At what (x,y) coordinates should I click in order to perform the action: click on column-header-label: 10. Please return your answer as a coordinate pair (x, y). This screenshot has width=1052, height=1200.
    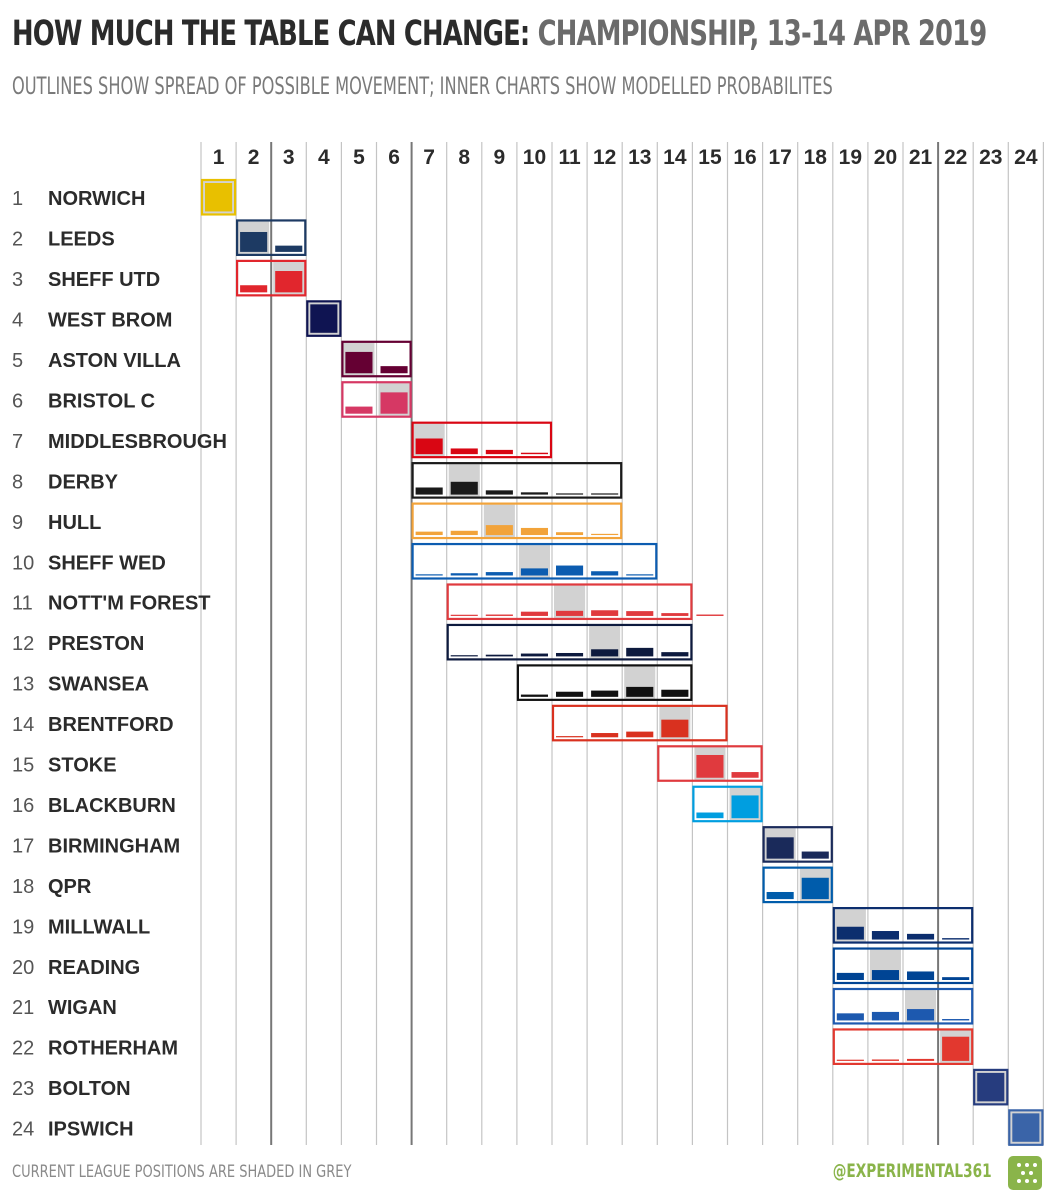
    Looking at the image, I should click on (534, 157).